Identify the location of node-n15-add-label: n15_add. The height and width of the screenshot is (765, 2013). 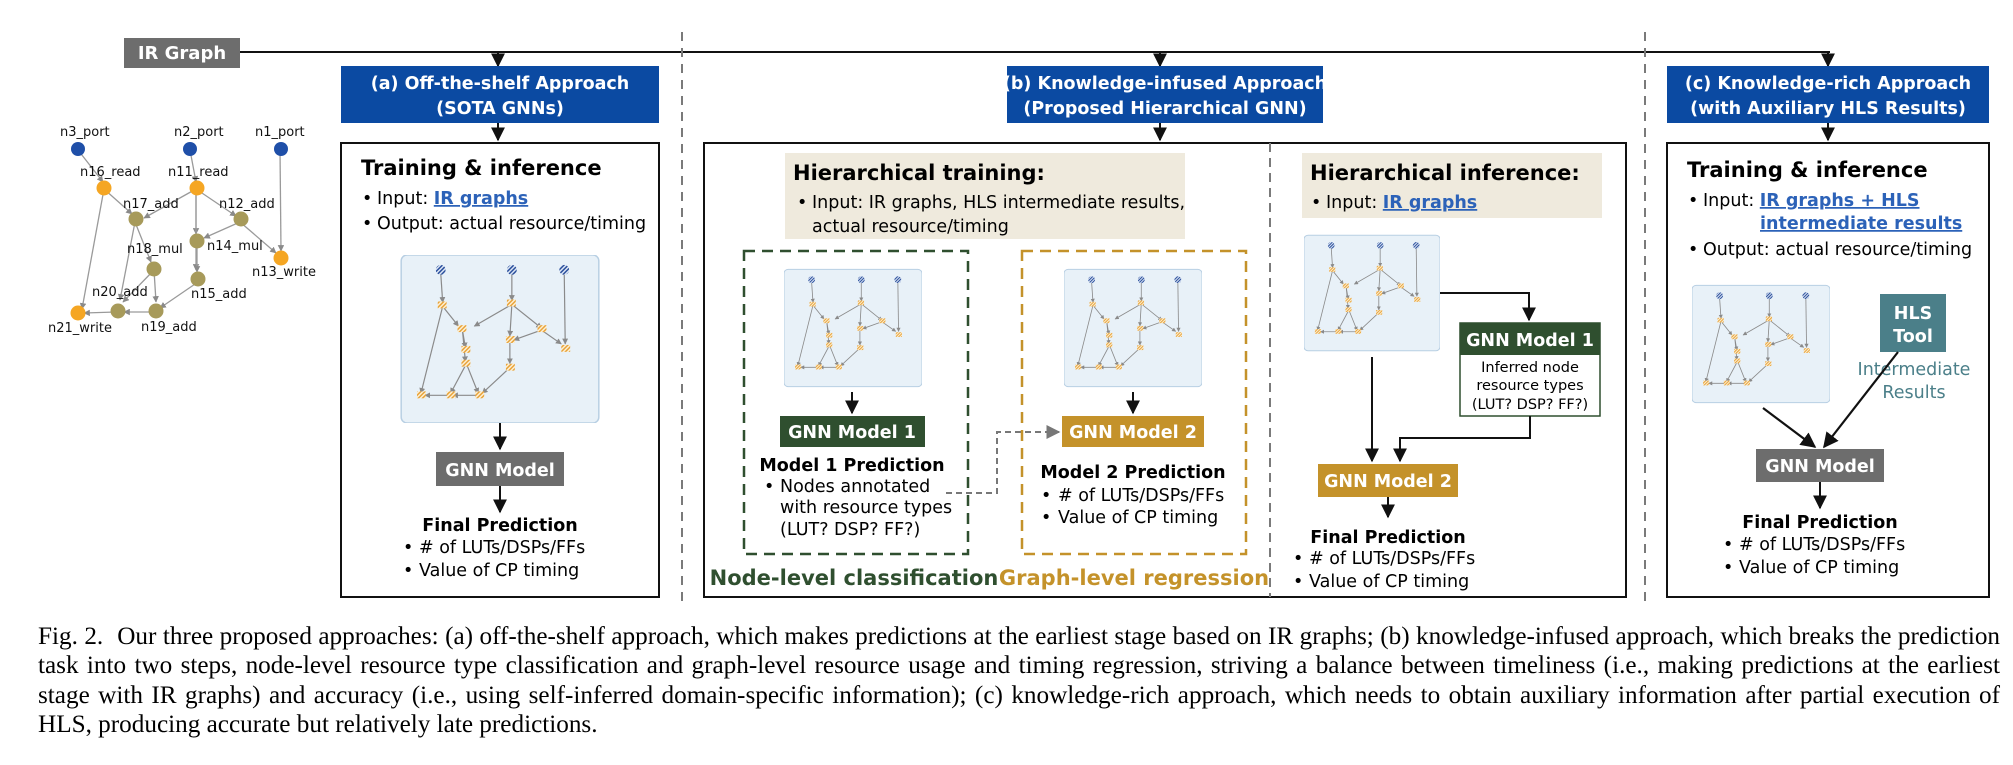
(219, 294).